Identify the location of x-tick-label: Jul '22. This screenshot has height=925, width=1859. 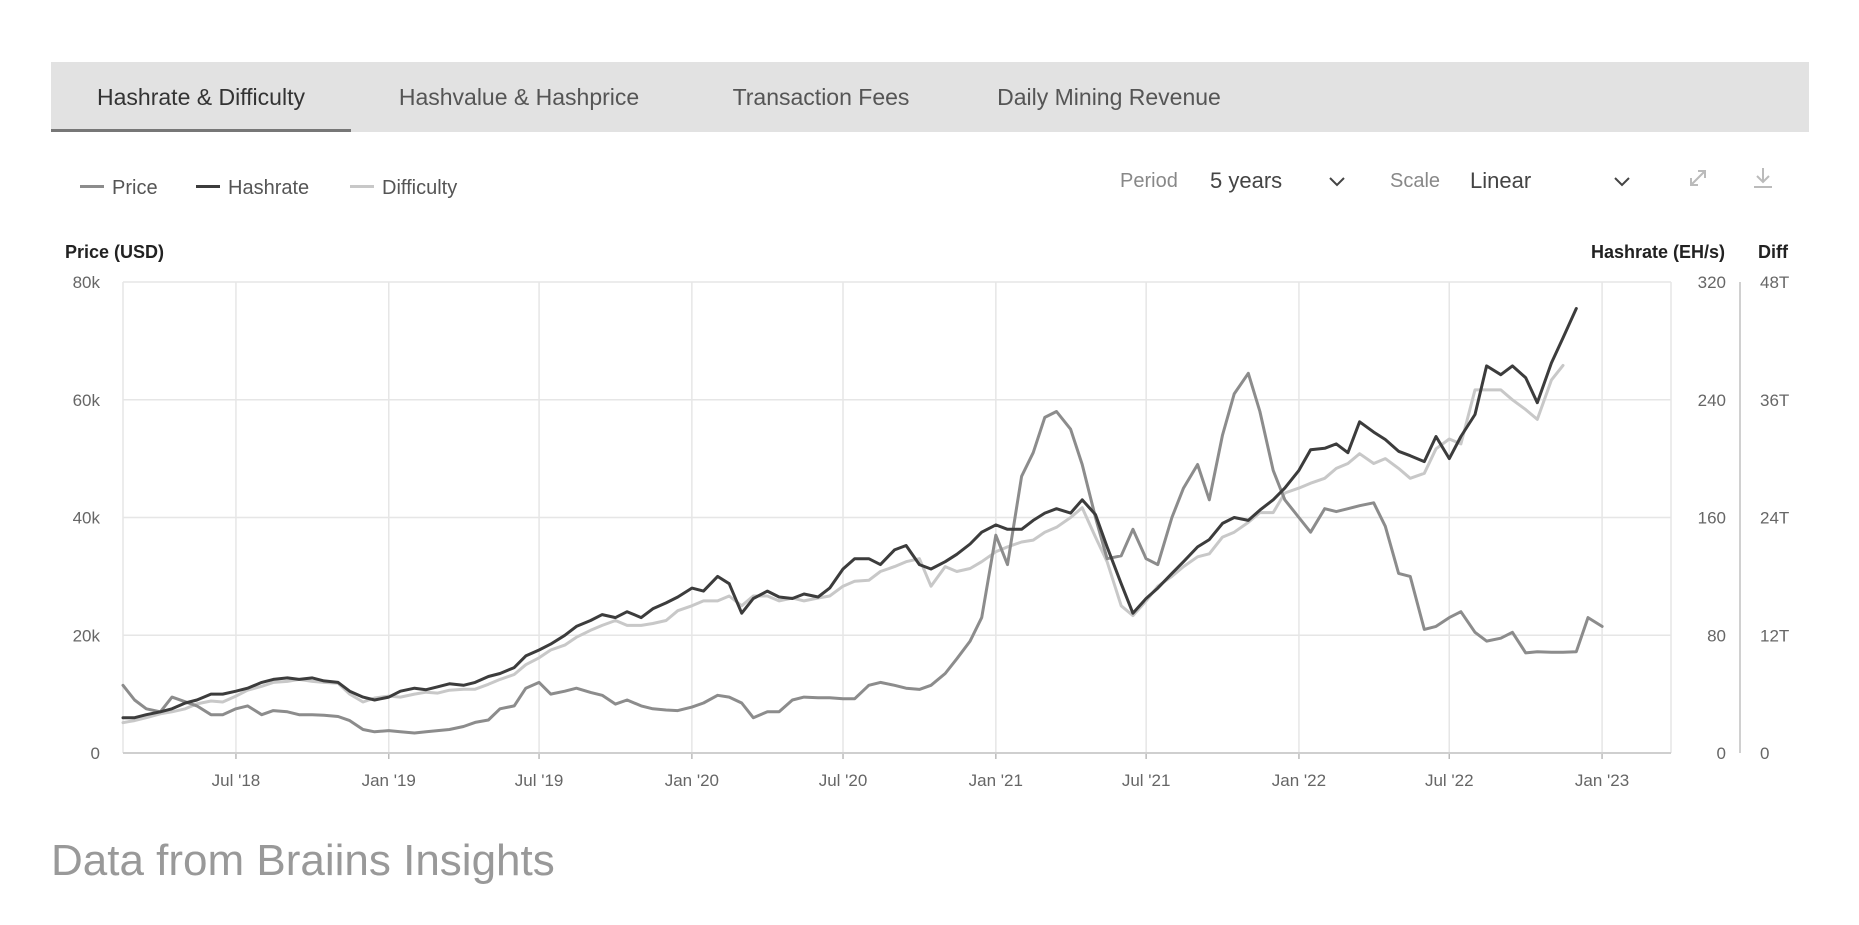
(1449, 780).